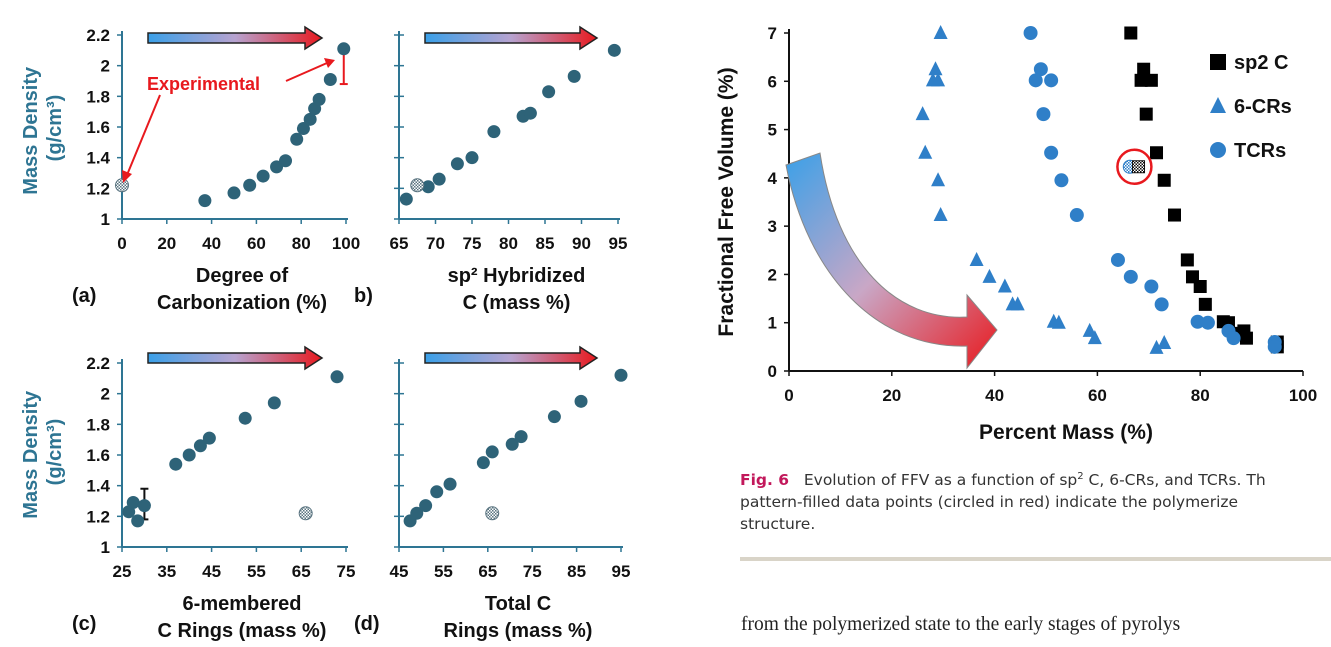 This screenshot has height=647, width=1331. Describe the element at coordinates (1261, 63) in the screenshot. I see `legend-label: sp2 C` at that location.